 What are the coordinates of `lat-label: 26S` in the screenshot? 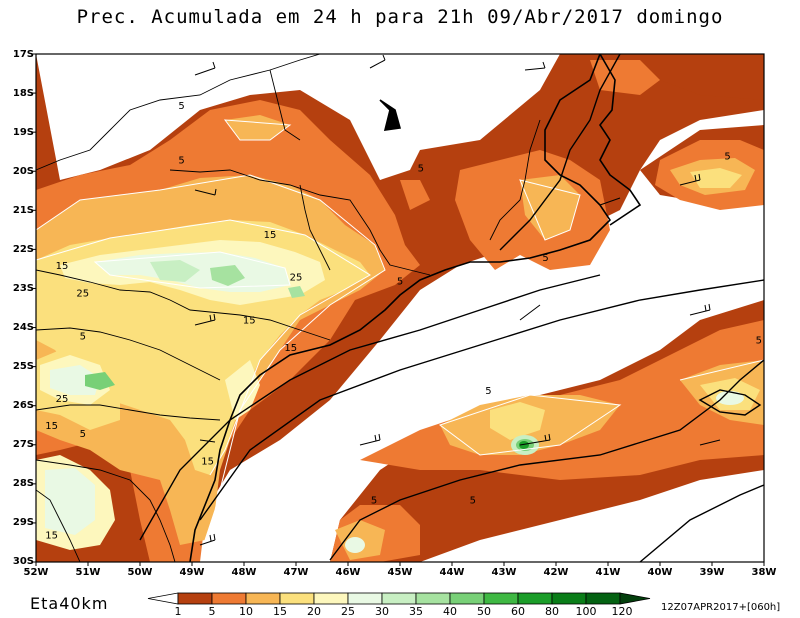 It's located at (23, 405).